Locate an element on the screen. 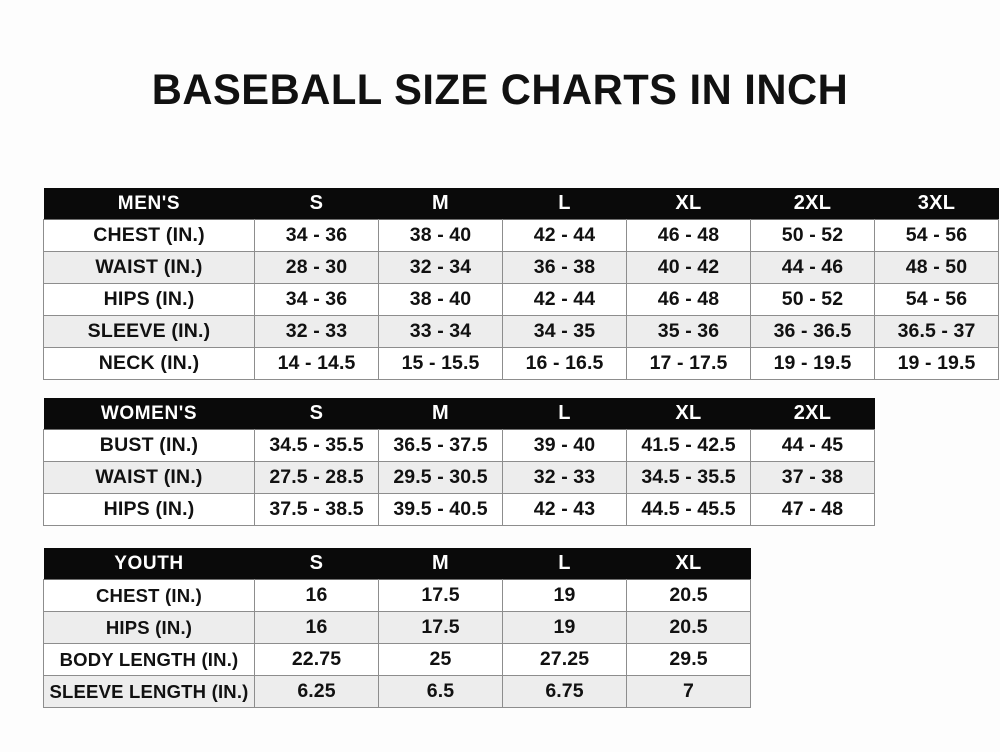 This screenshot has height=752, width=1000. cell-bust-l: 39 - 40 is located at coordinates (564, 445).